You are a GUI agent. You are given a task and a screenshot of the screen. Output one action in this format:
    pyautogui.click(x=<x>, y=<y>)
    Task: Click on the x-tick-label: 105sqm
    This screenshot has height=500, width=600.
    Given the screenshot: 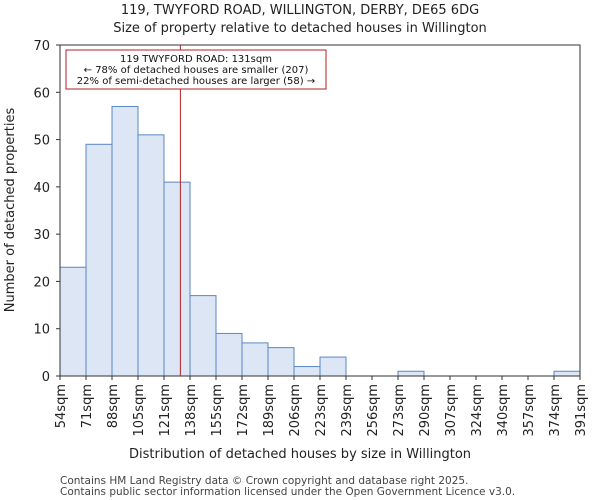 What is the action you would take?
    pyautogui.click(x=139, y=410)
    